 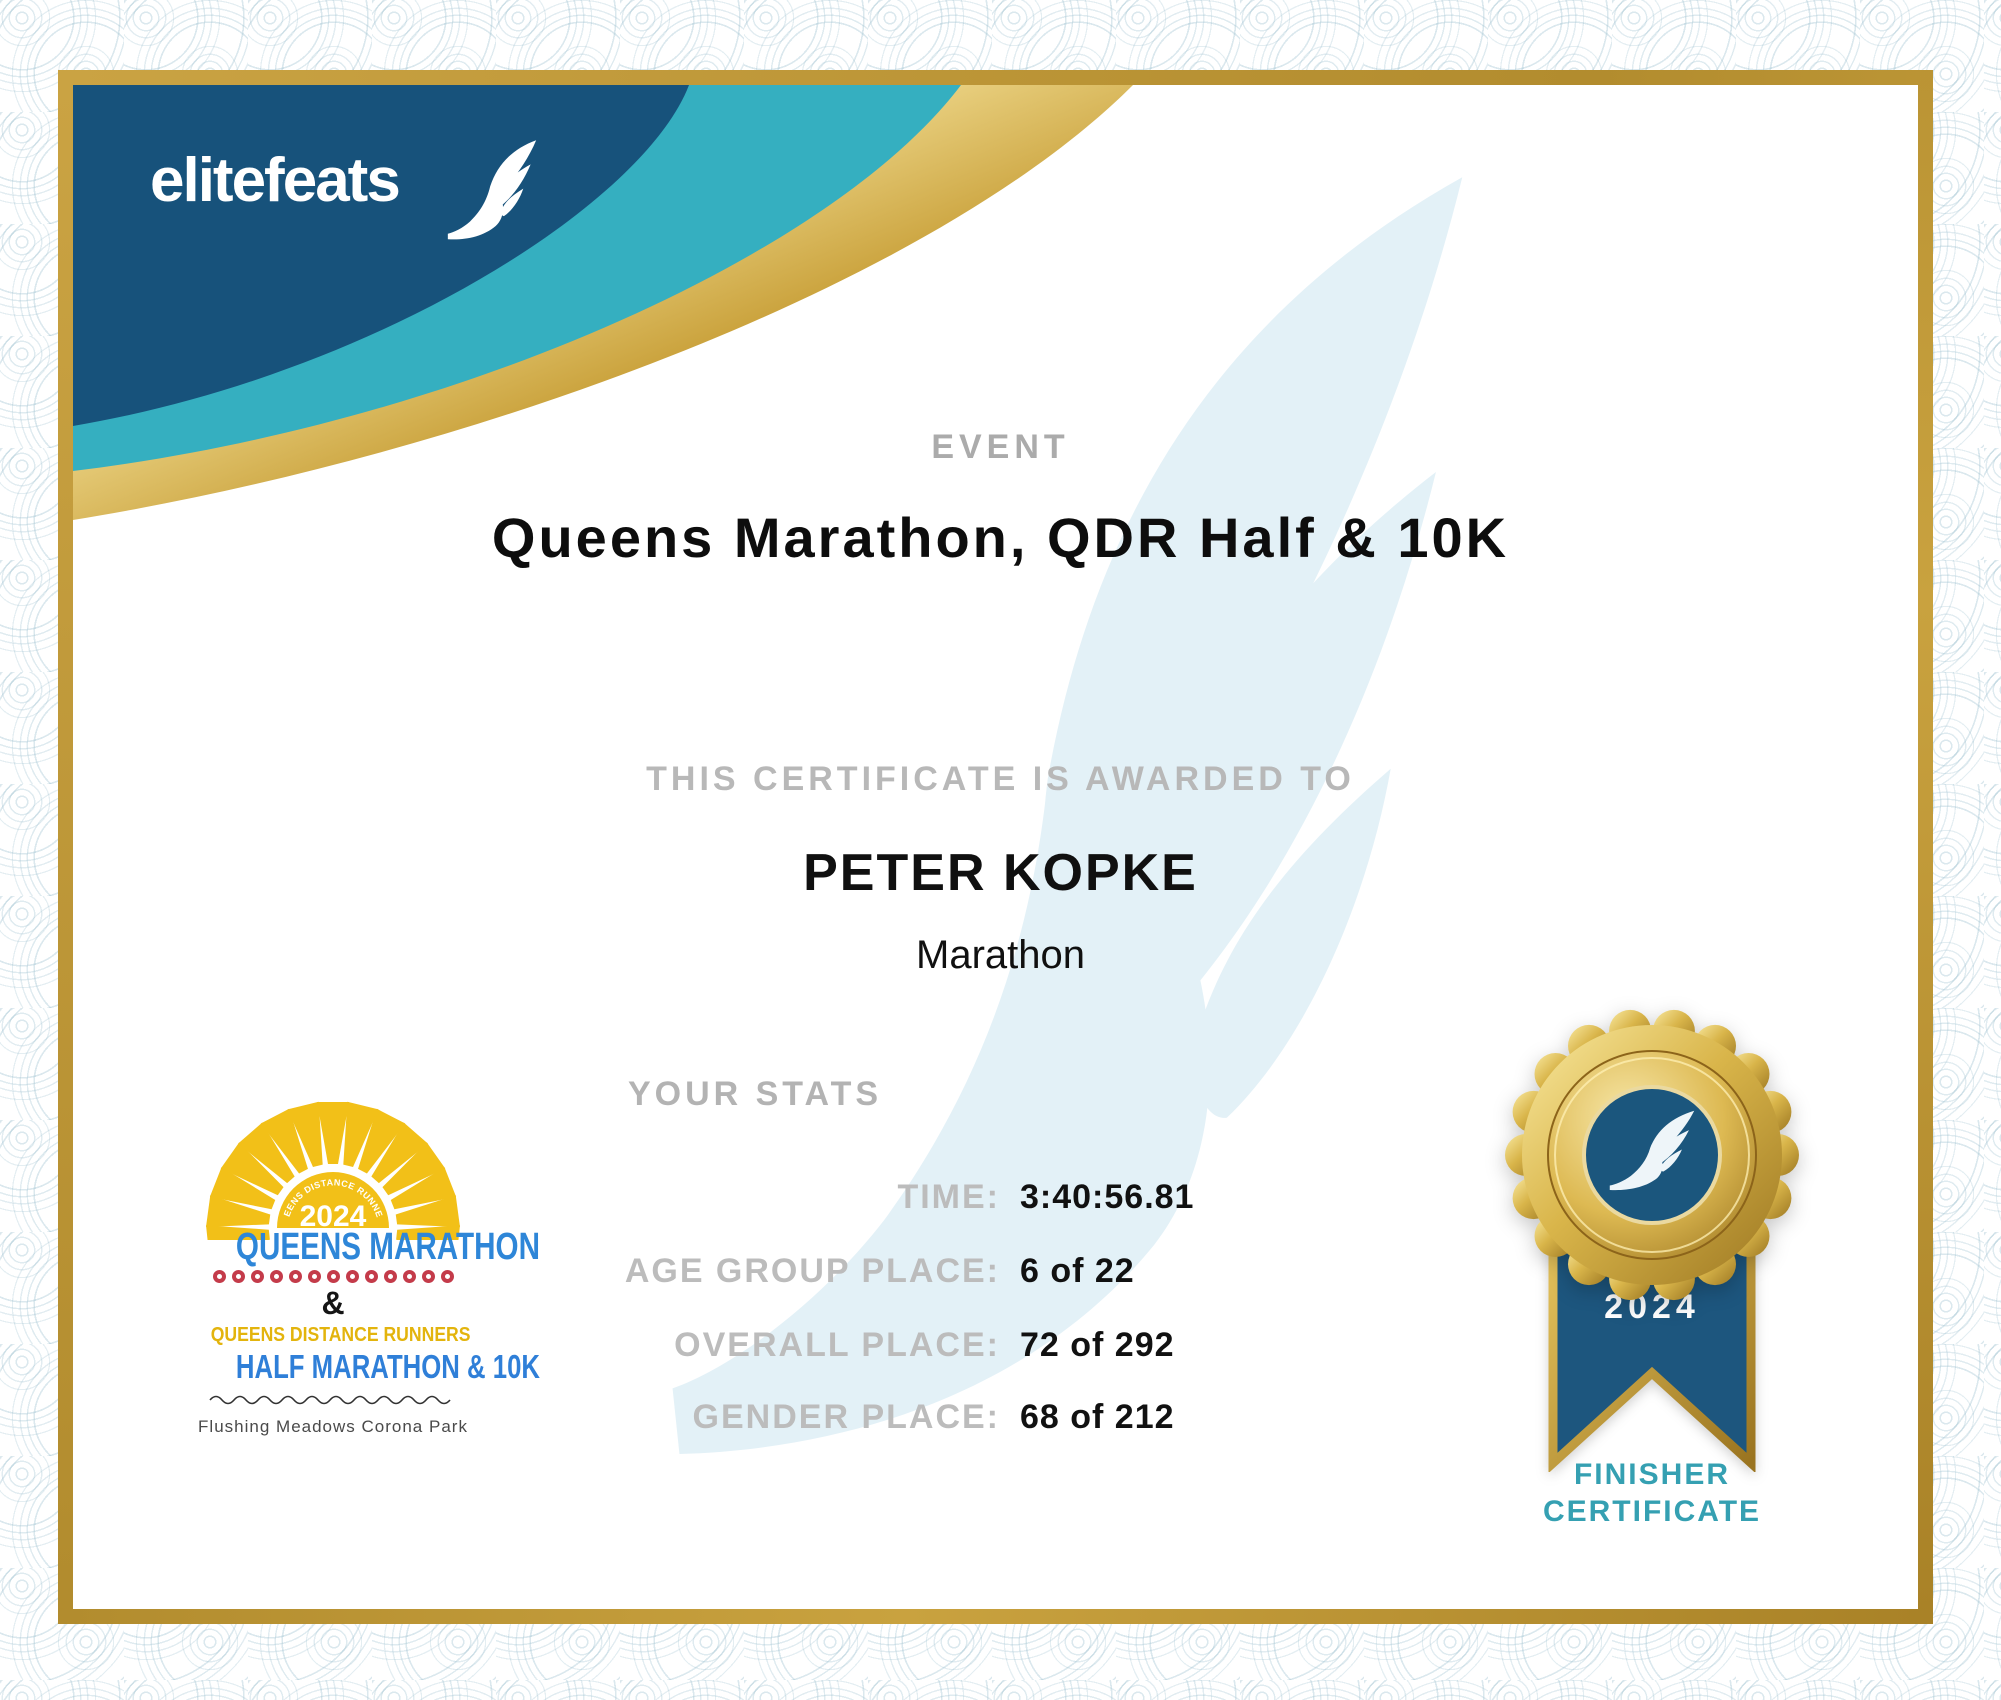 I want to click on stat-label-age-group-place: AGE GROUP PLACE:, so click(x=812, y=1271).